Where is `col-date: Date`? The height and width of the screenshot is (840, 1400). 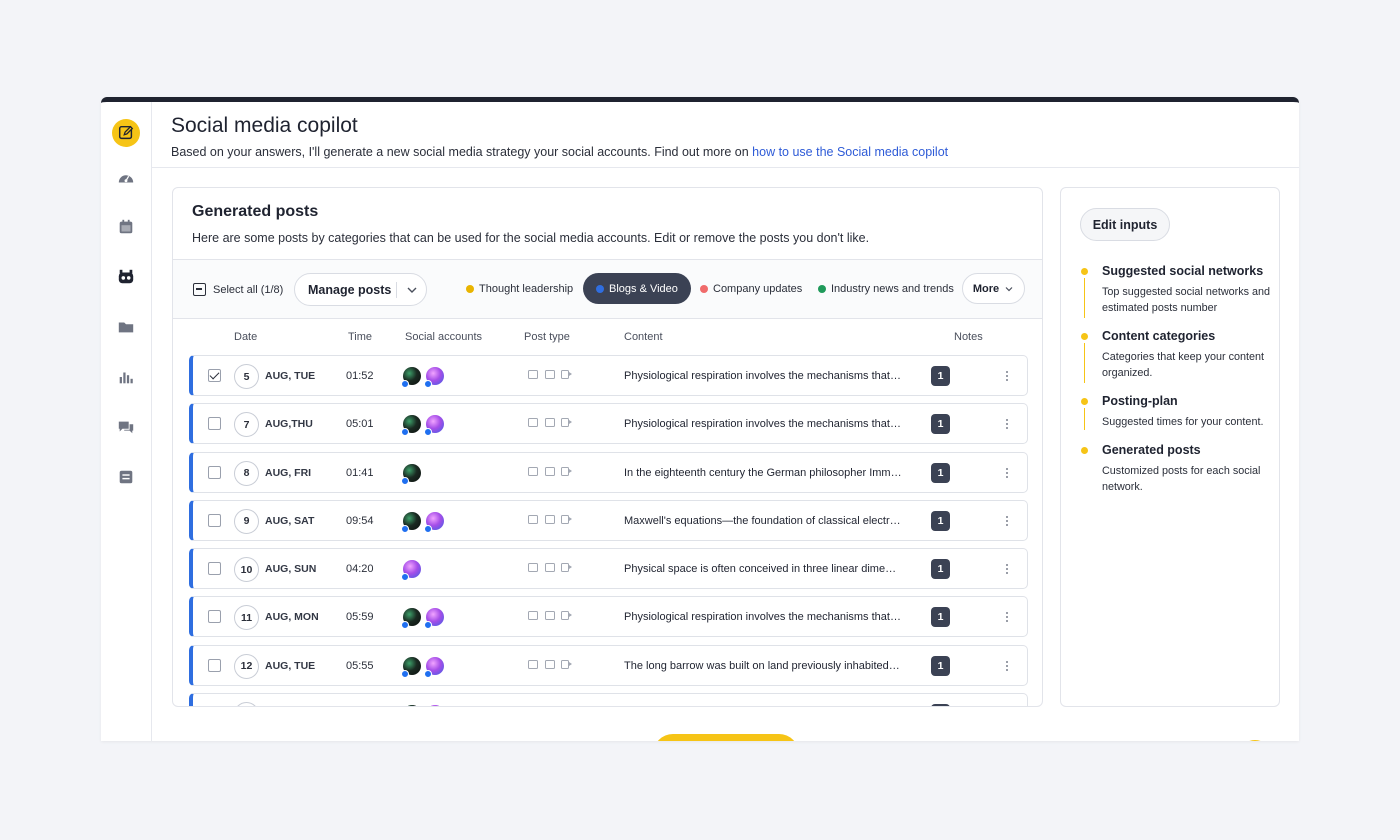 col-date: Date is located at coordinates (246, 337).